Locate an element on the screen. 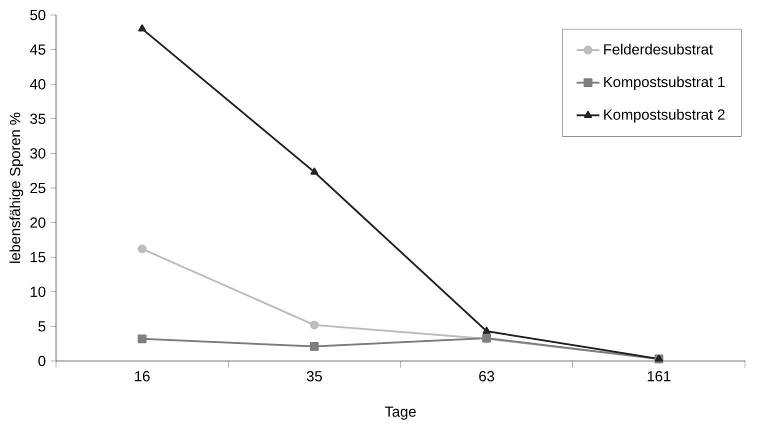 The image size is (770, 431). x-tick-label: 161 is located at coordinates (659, 376).